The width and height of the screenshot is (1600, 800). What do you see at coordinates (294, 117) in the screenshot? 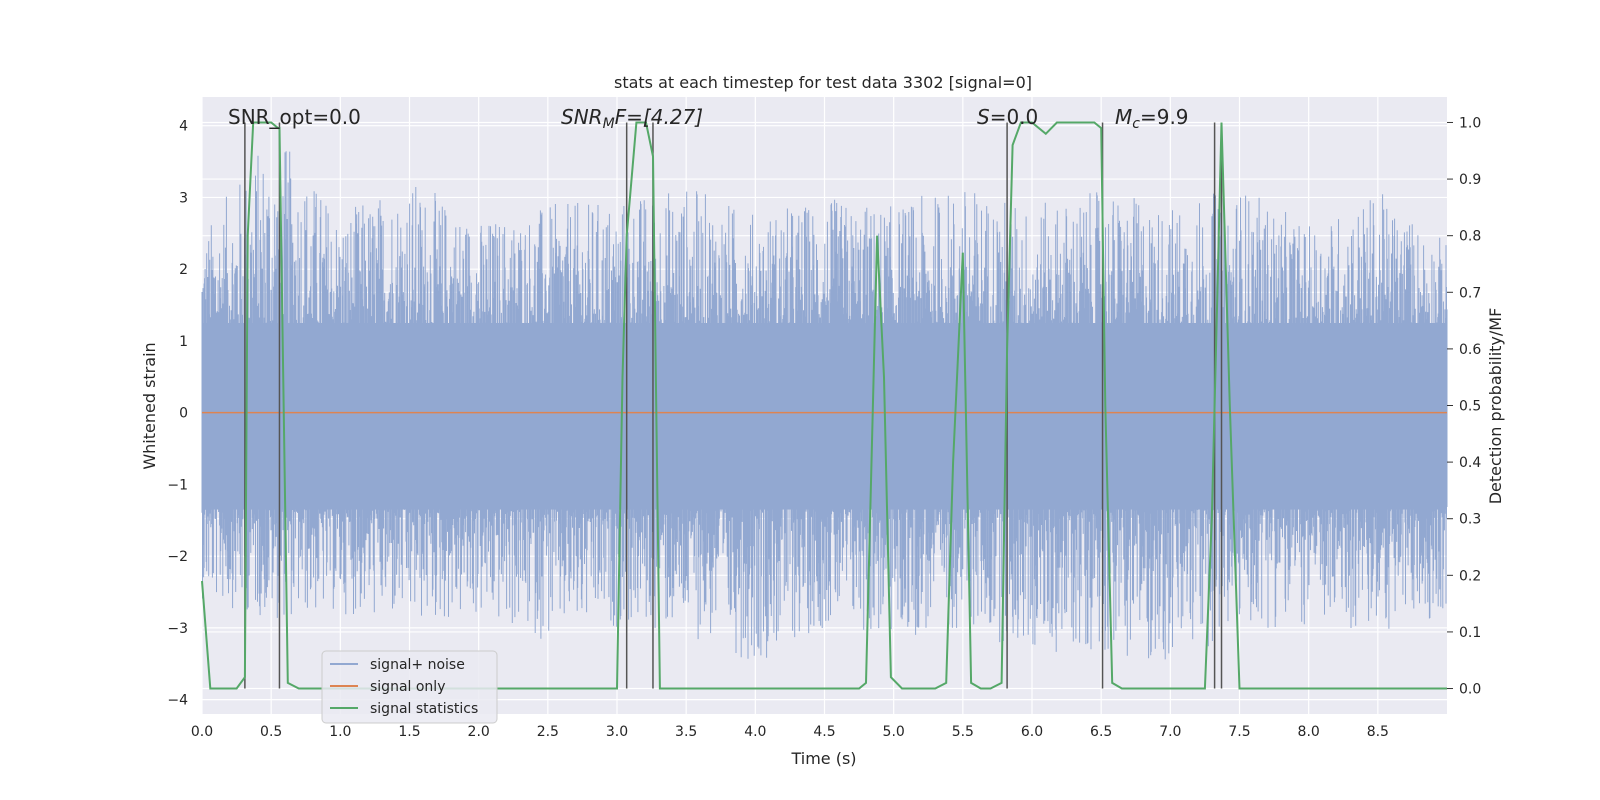
I see `annotation-snr-opt: SNR_opt=0.0` at bounding box center [294, 117].